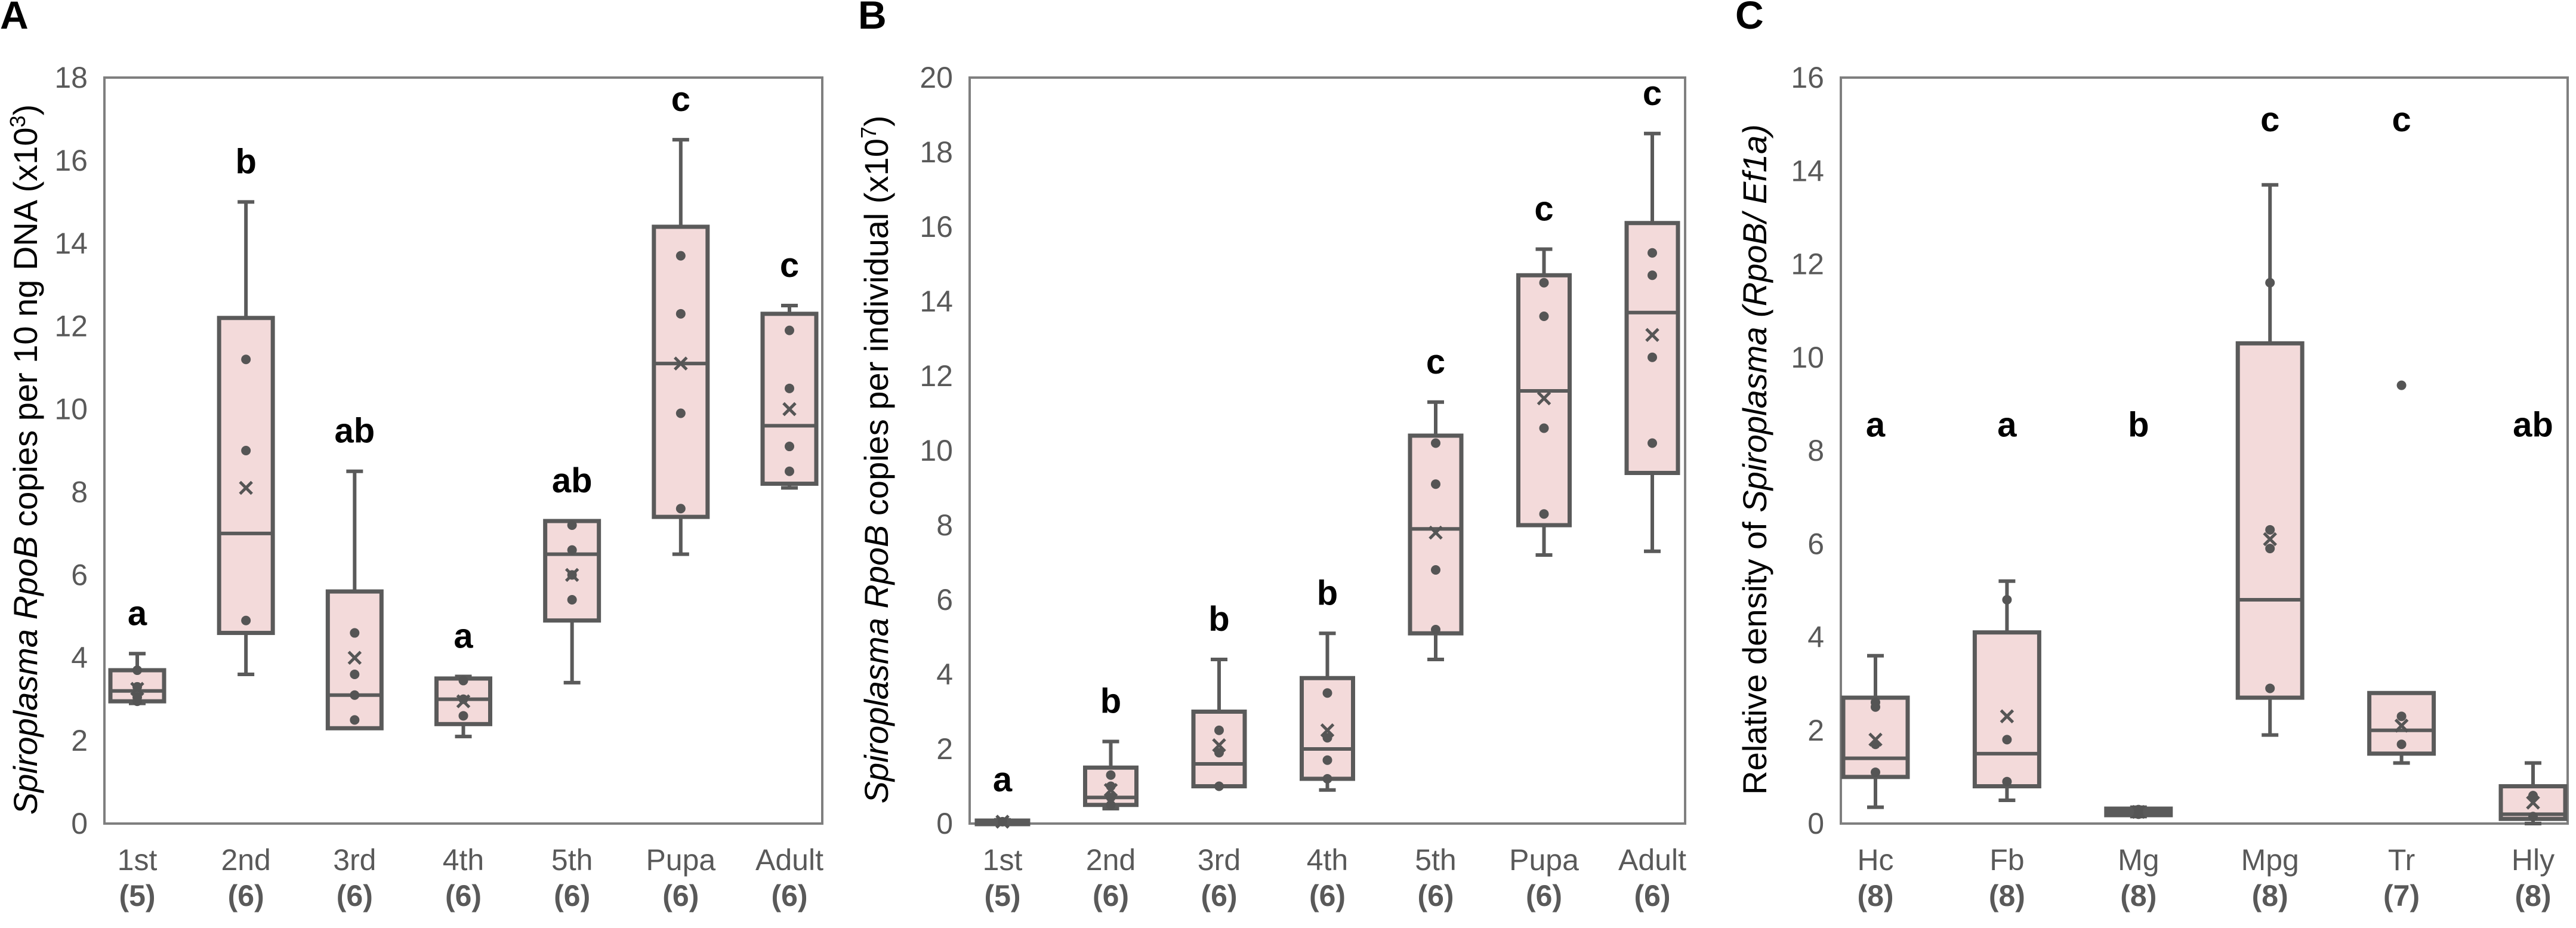 The height and width of the screenshot is (928, 2576). What do you see at coordinates (1327, 683) in the screenshot?
I see `panel-b-box-group: b` at bounding box center [1327, 683].